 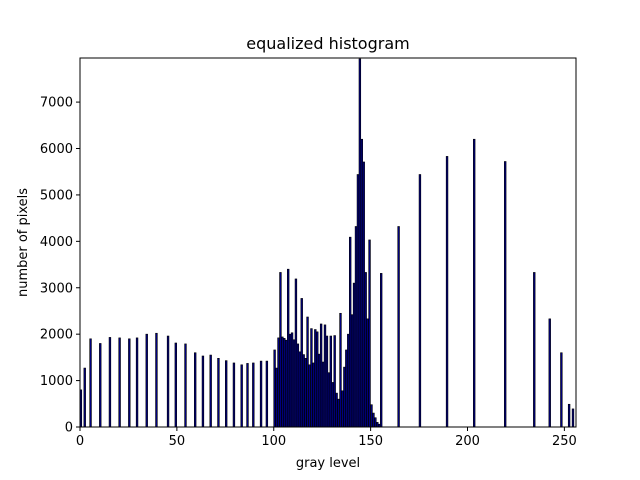 I want to click on x-tick-label: 0, so click(x=80, y=441).